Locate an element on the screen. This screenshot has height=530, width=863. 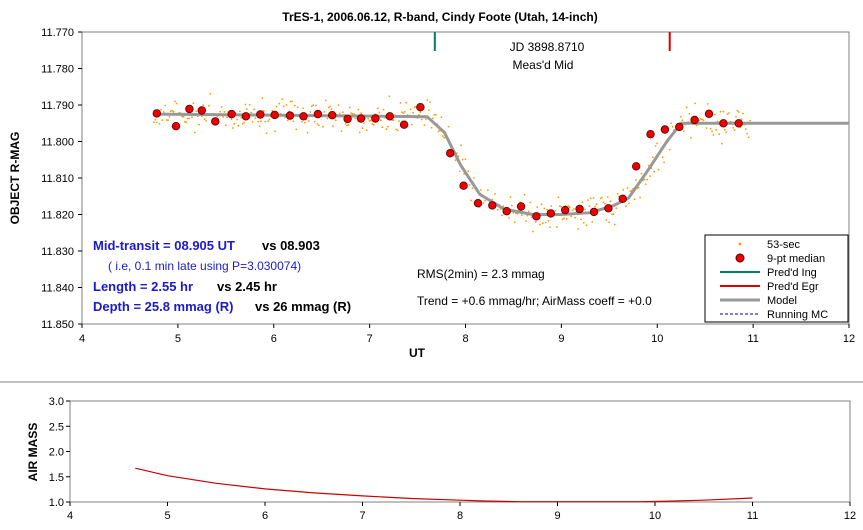
x-tick-label: 6 is located at coordinates (274, 339).